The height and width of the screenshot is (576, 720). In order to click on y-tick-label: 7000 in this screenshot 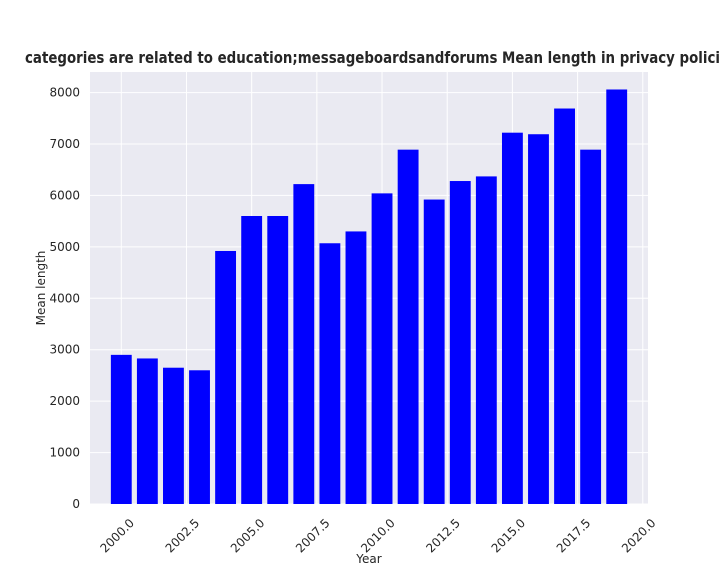, I will do `click(64, 144)`.